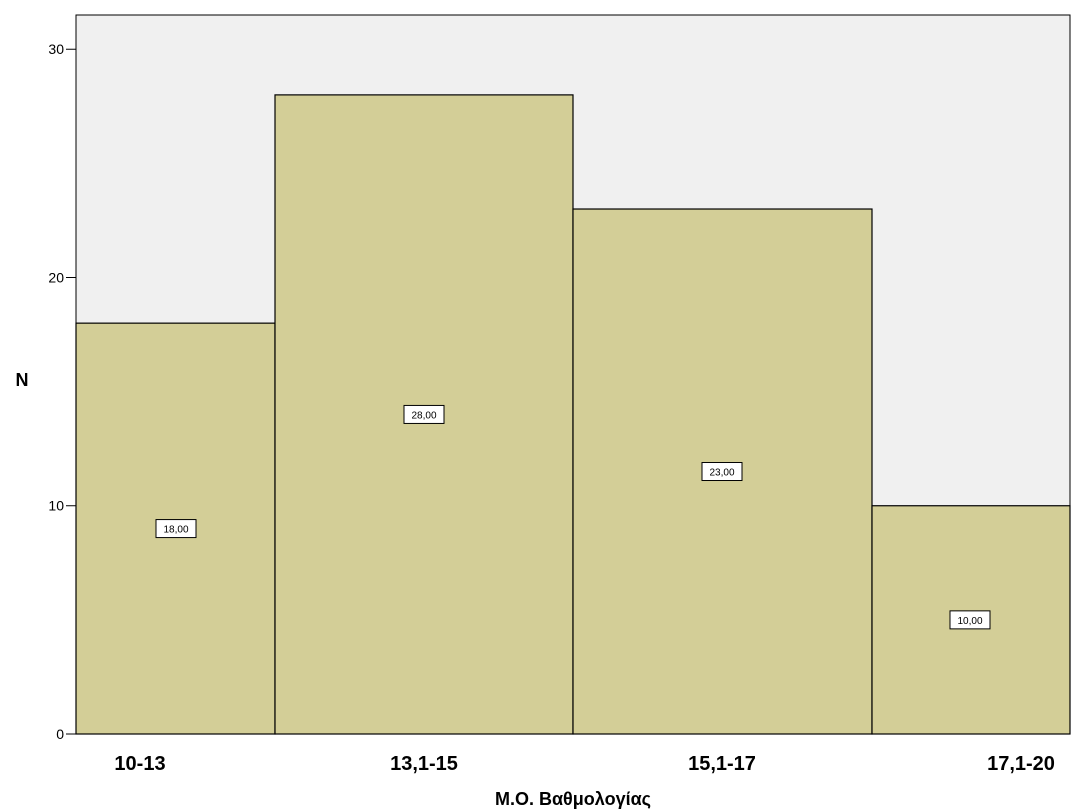 This screenshot has width=1071, height=812. I want to click on data-label-text: 10,00, so click(969, 621).